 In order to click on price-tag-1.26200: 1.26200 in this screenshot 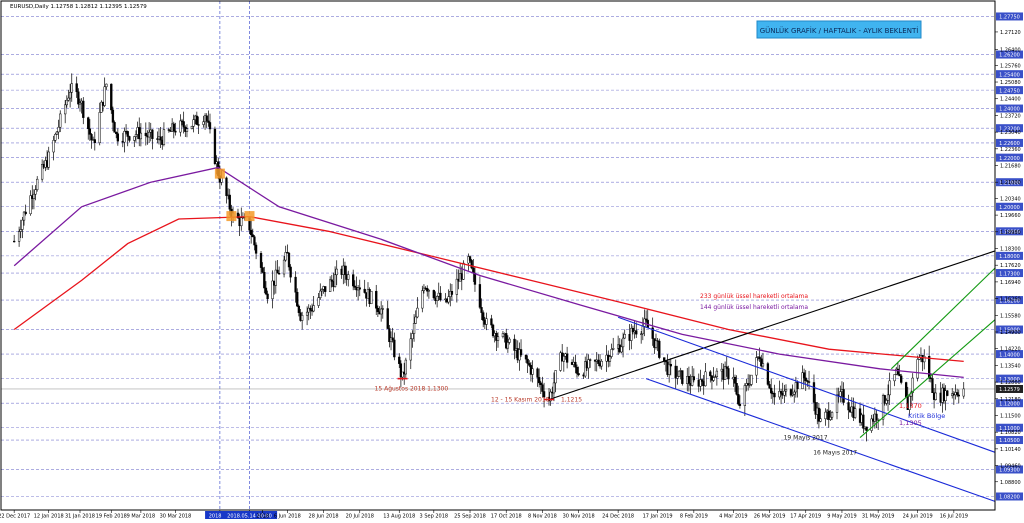, I will do `click(1009, 56)`.